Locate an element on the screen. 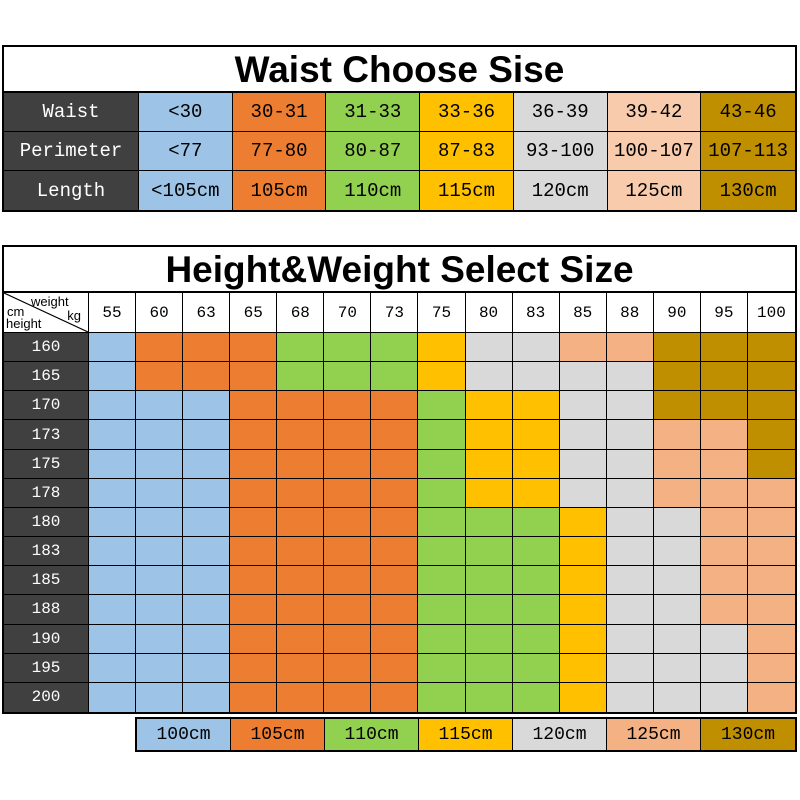 The height and width of the screenshot is (800, 800). weight-header-cell: 55 is located at coordinates (113, 313).